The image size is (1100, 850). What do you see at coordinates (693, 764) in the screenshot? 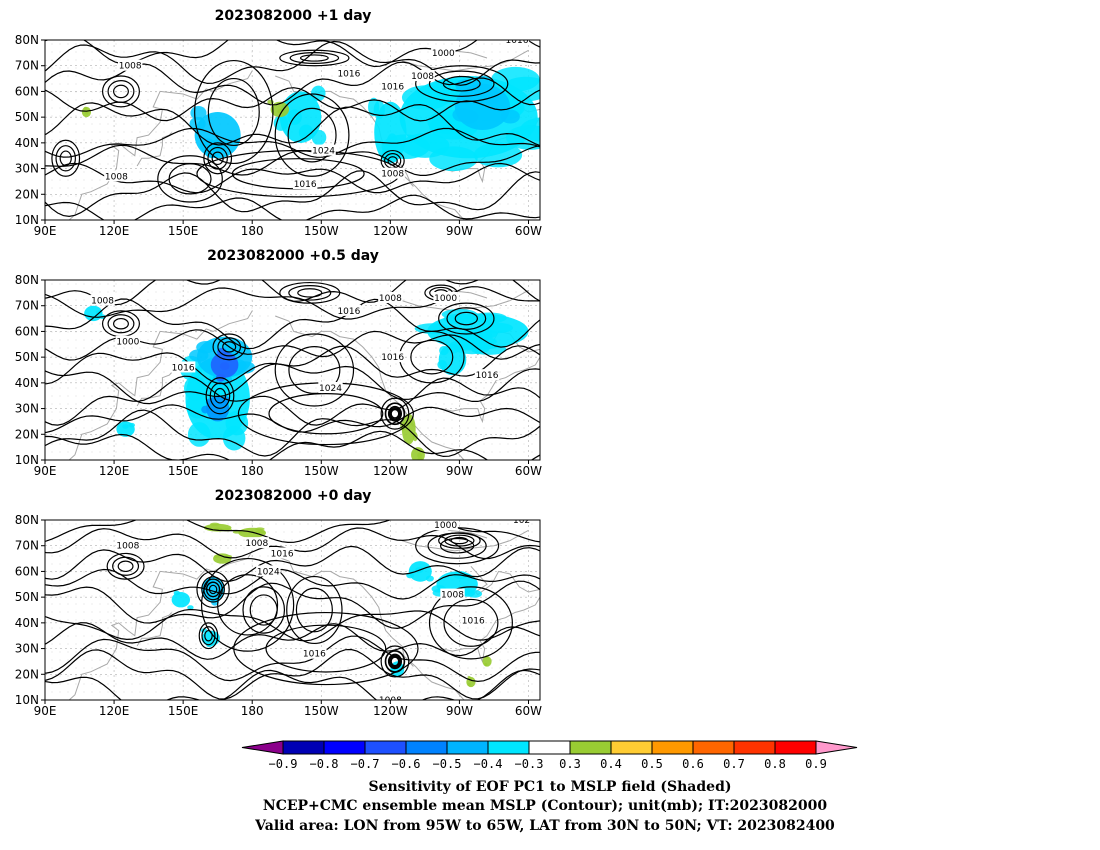
I see `colorbar-tick-label: 0.6` at bounding box center [693, 764].